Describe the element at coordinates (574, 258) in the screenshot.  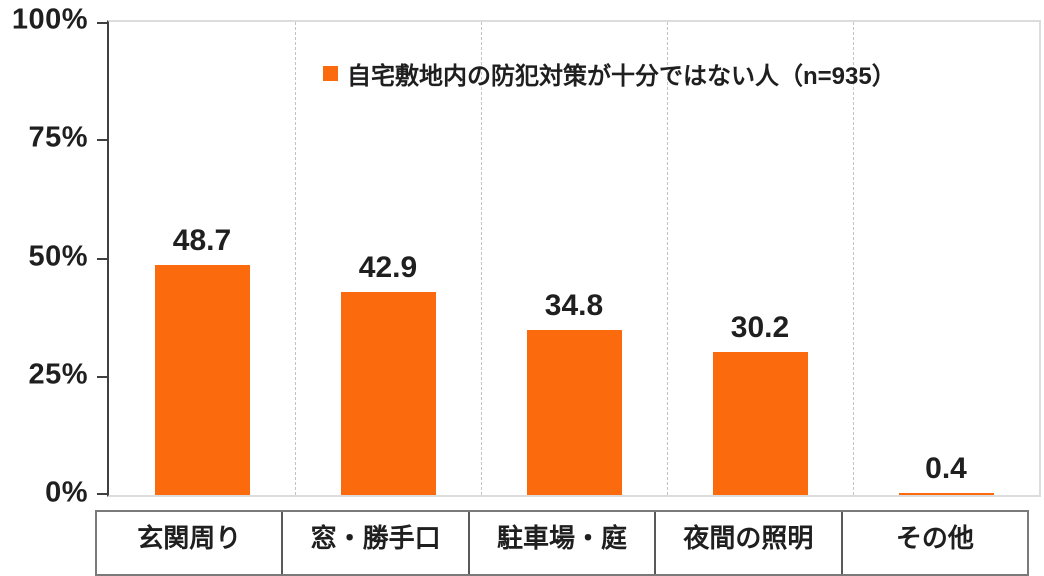
I see `bar-group: 34.8` at that location.